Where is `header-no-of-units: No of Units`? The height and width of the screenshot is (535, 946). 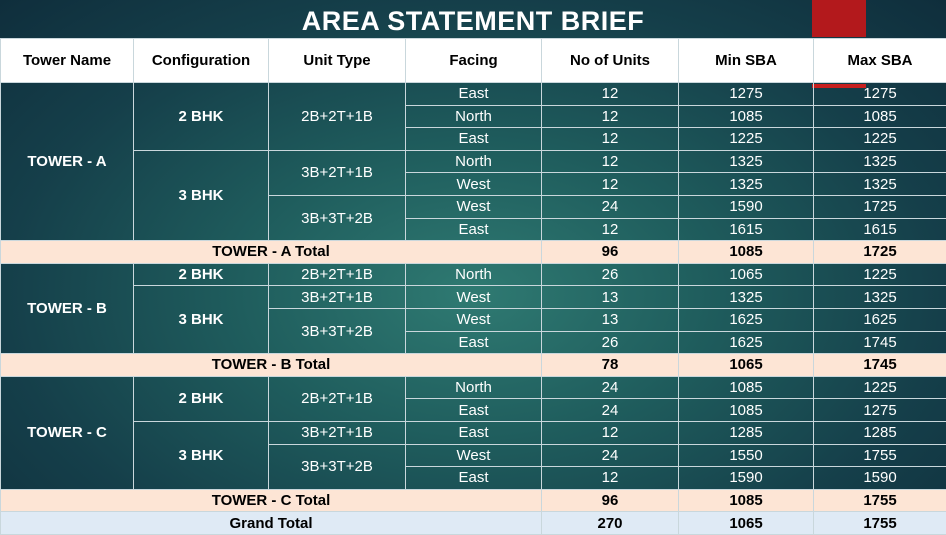 header-no-of-units: No of Units is located at coordinates (610, 61).